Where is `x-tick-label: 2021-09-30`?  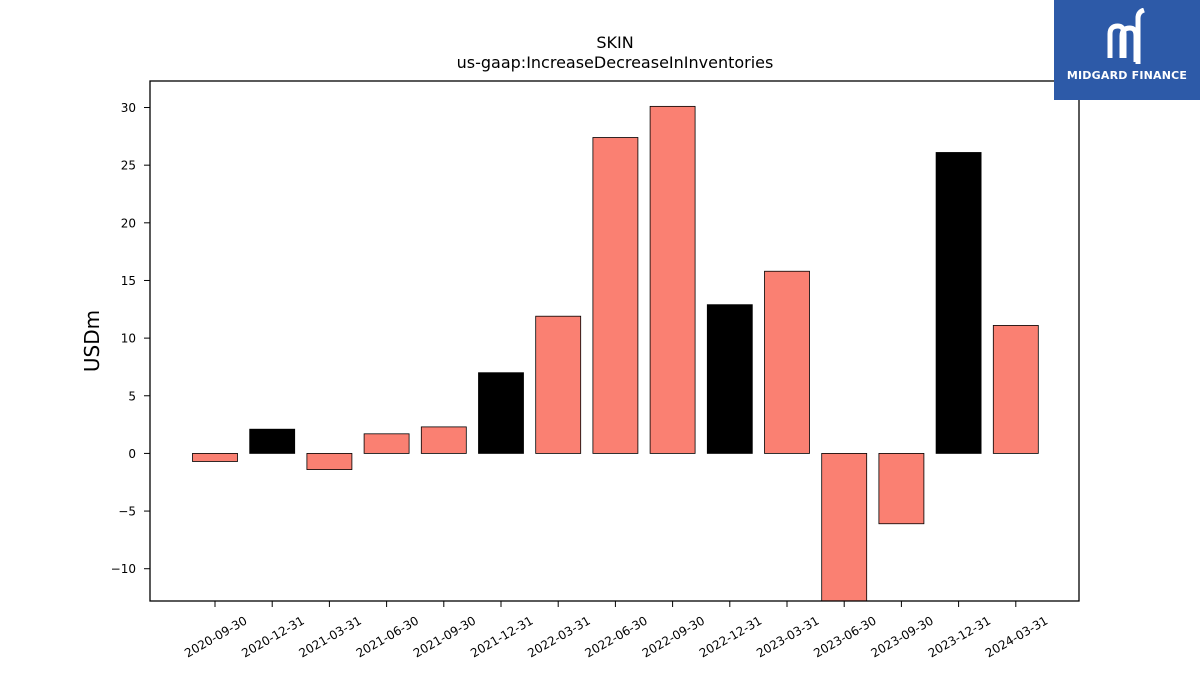 x-tick-label: 2021-09-30 is located at coordinates (444, 636).